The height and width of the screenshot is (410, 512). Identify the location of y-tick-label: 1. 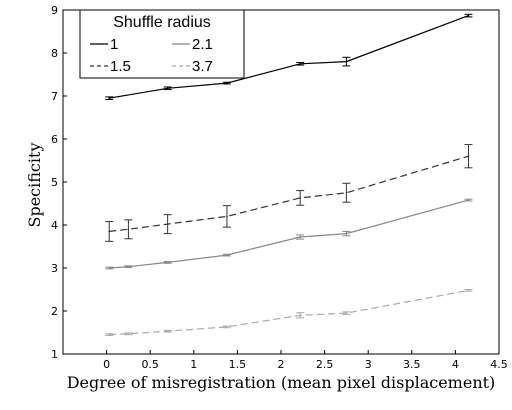
(54, 354).